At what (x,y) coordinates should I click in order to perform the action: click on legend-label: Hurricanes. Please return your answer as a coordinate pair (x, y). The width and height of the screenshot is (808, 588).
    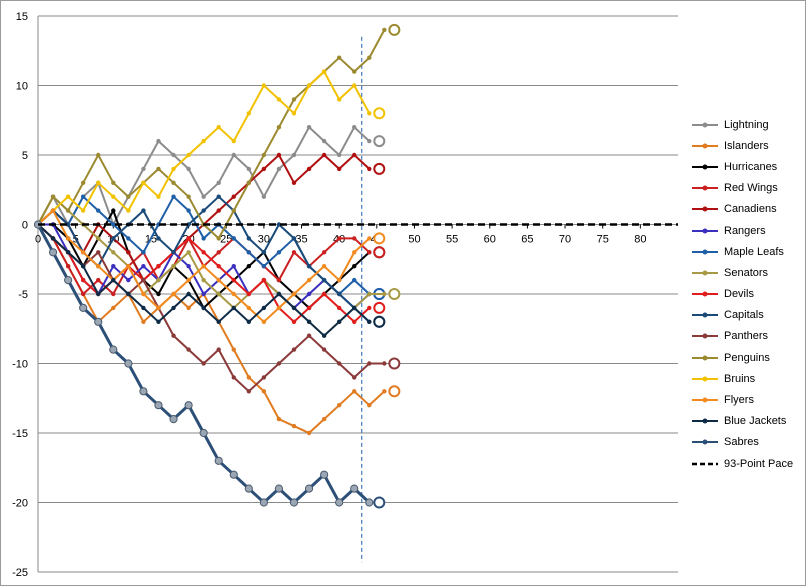
    Looking at the image, I should click on (751, 166).